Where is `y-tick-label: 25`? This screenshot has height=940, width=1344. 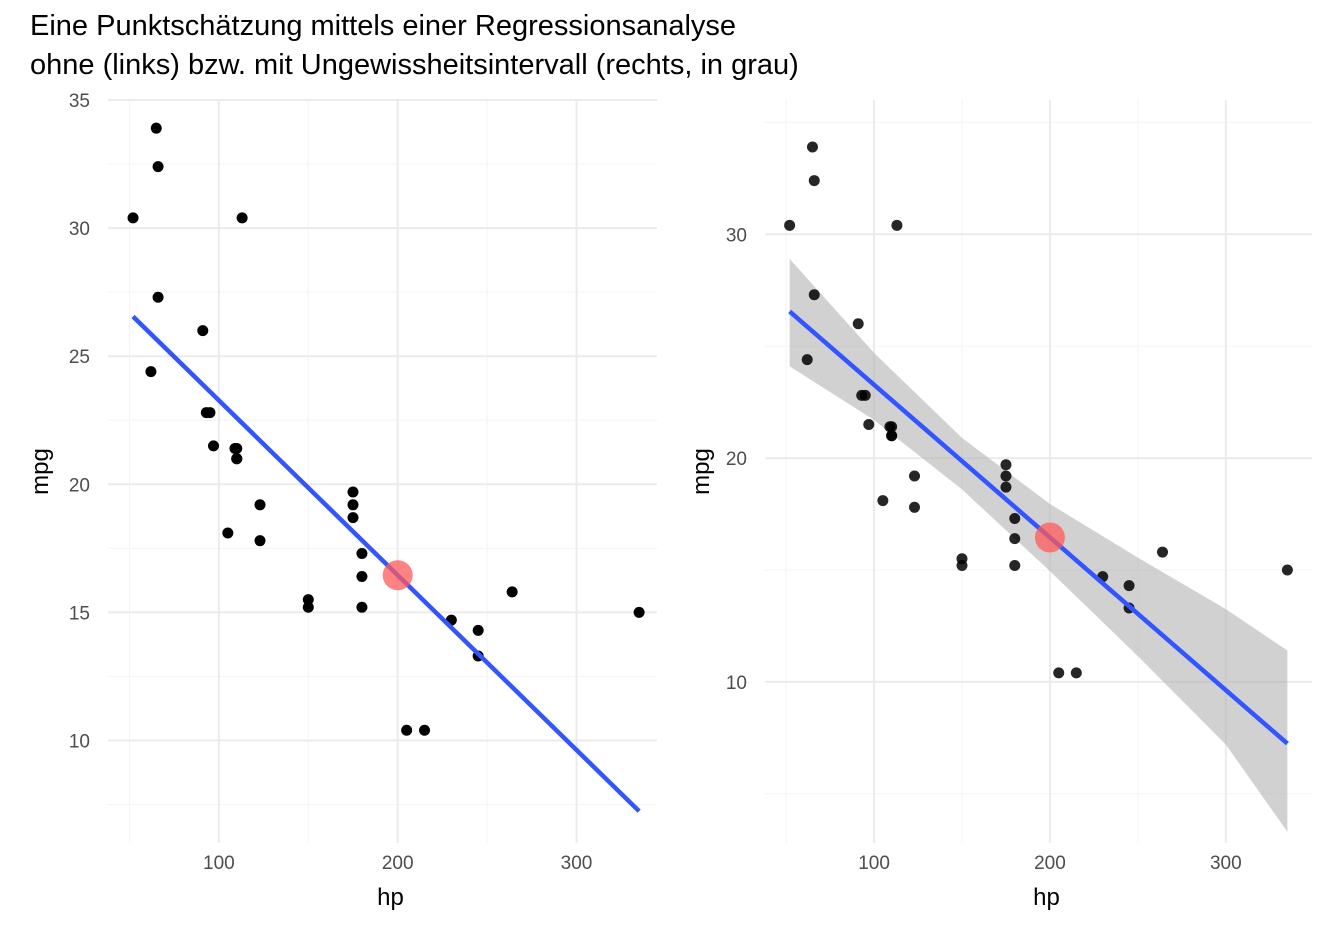
y-tick-label: 25 is located at coordinates (79, 357).